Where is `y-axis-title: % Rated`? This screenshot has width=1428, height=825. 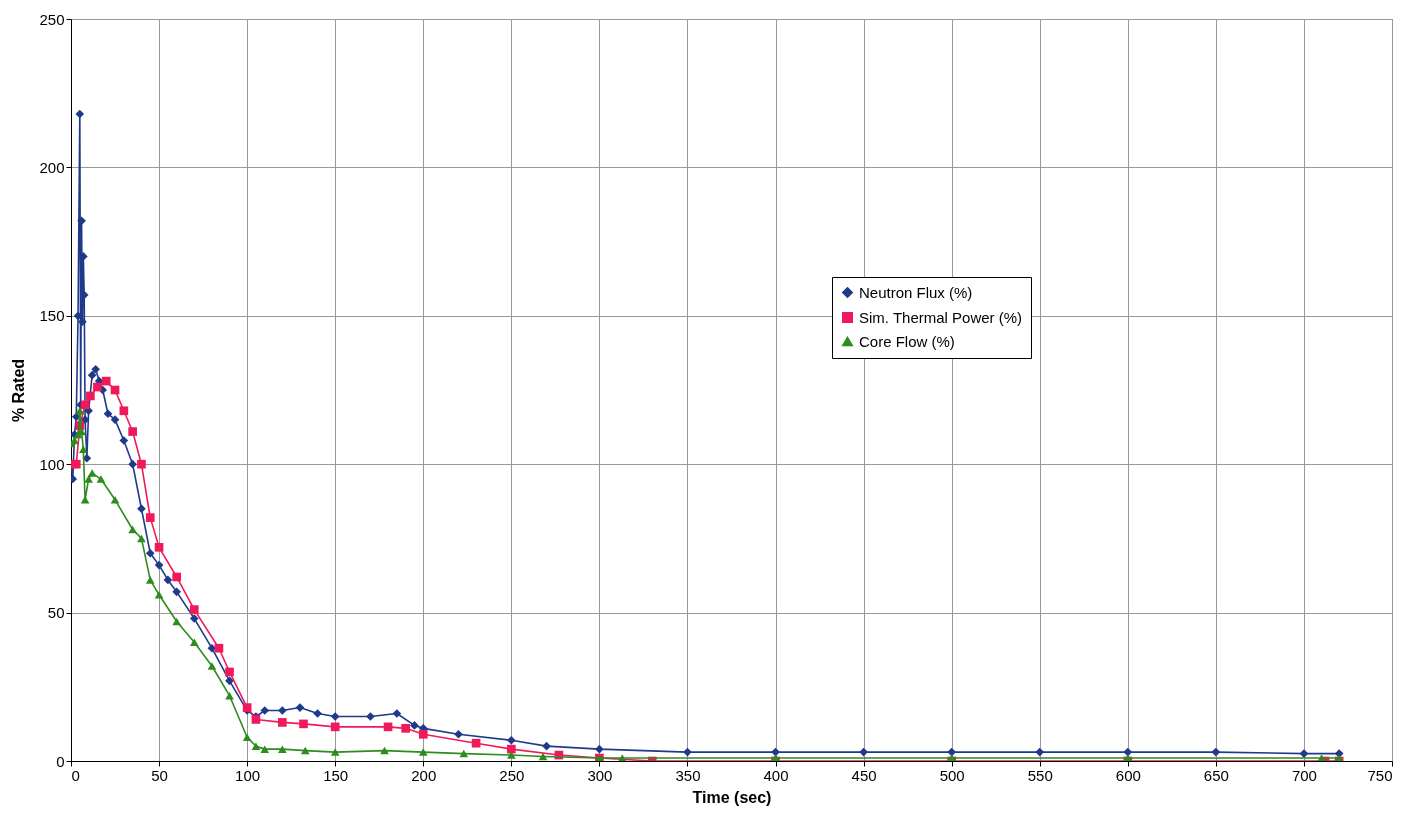
y-axis-title: % Rated is located at coordinates (19, 390).